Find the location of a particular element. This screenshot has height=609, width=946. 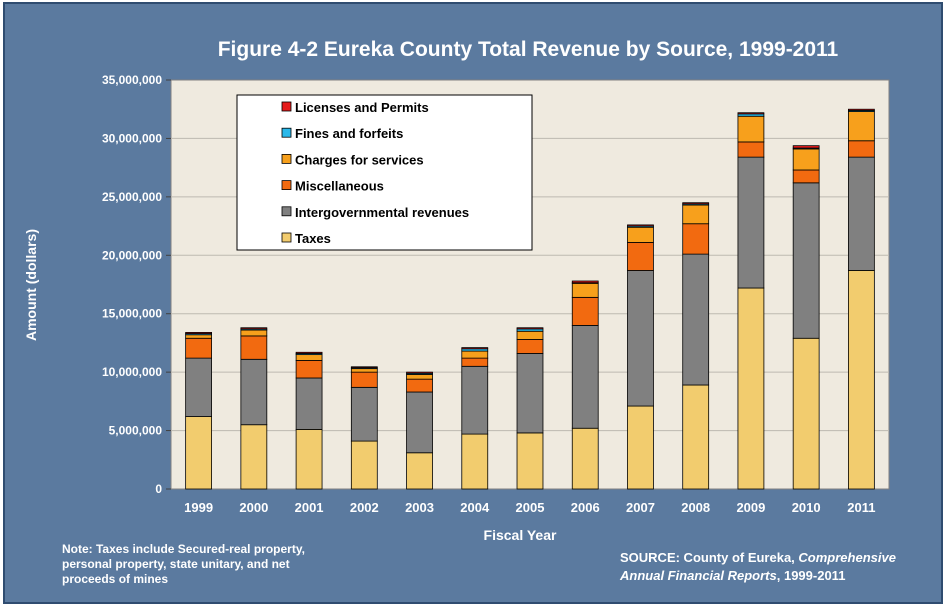

bar-taxes-2007 is located at coordinates (640, 447).